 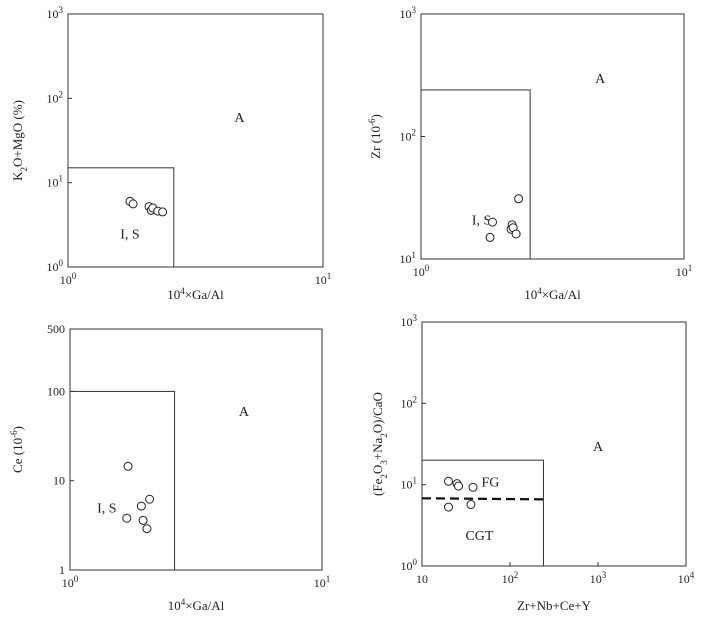 What do you see at coordinates (59, 481) in the screenshot?
I see `y-tick-label: 10` at bounding box center [59, 481].